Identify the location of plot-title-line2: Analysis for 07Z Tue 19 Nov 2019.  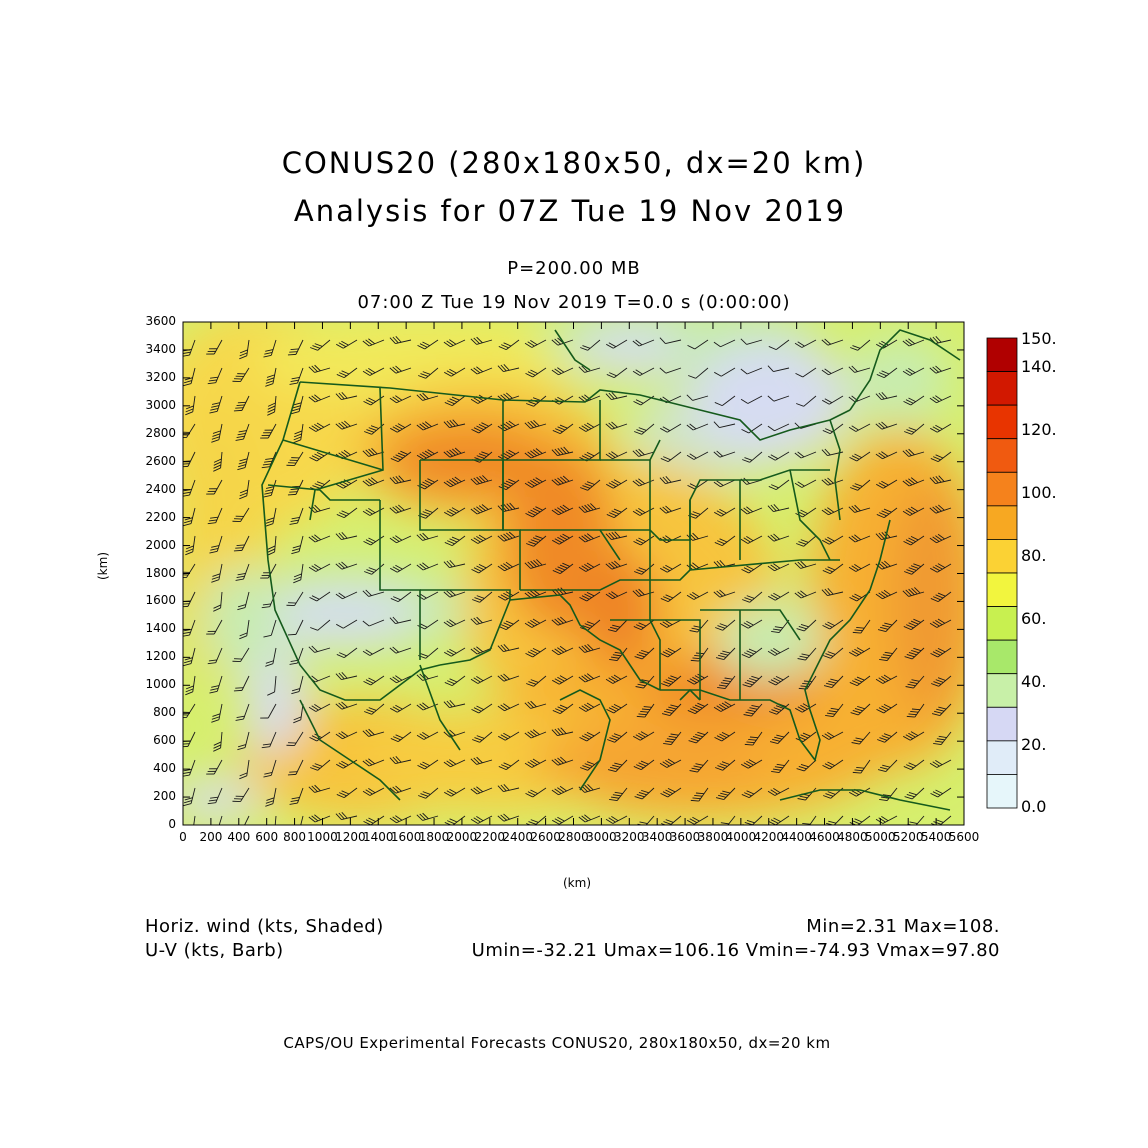
(570, 211).